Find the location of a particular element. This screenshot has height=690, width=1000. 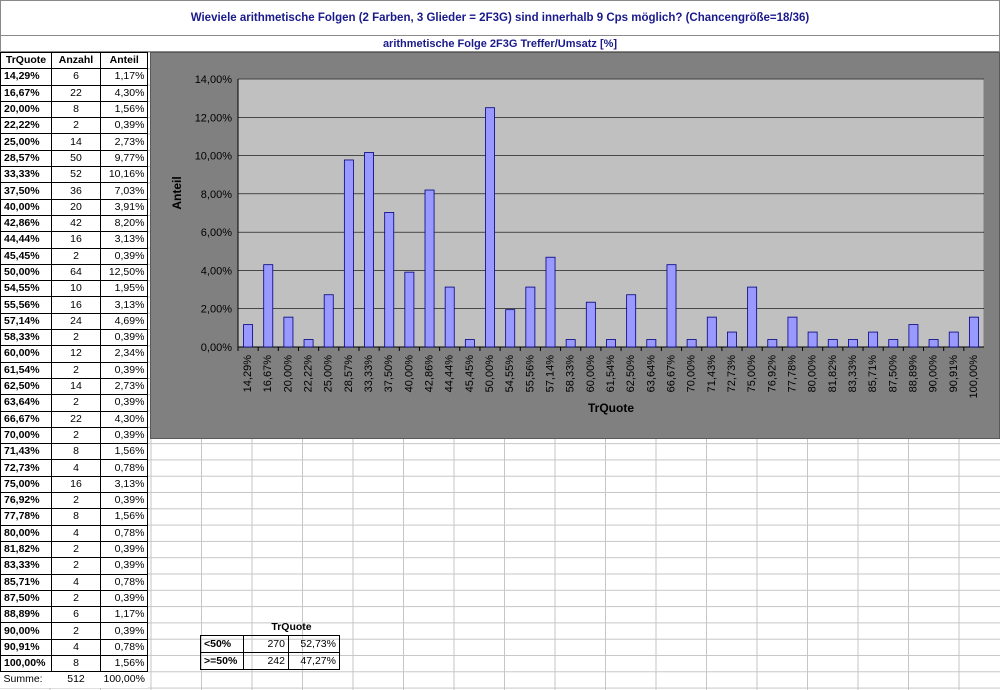

cell-anteil: 10,16% is located at coordinates (124, 175).